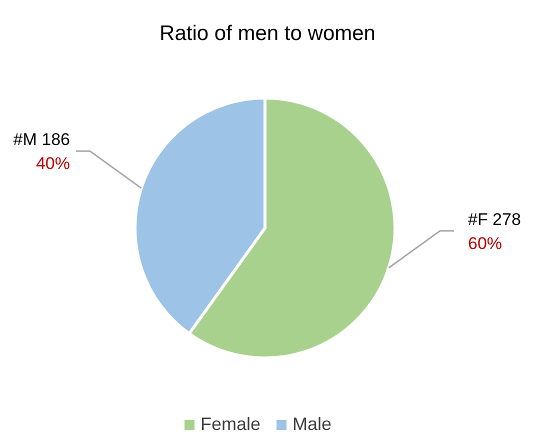 The width and height of the screenshot is (535, 447). I want to click on data-label: #F 278 60%, so click(494, 231).